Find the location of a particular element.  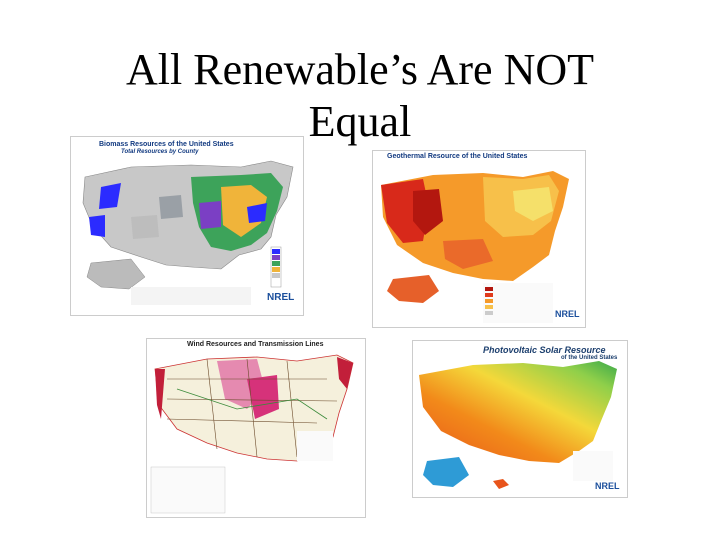

geothermal-nrel-logo: NREL is located at coordinates (567, 314).